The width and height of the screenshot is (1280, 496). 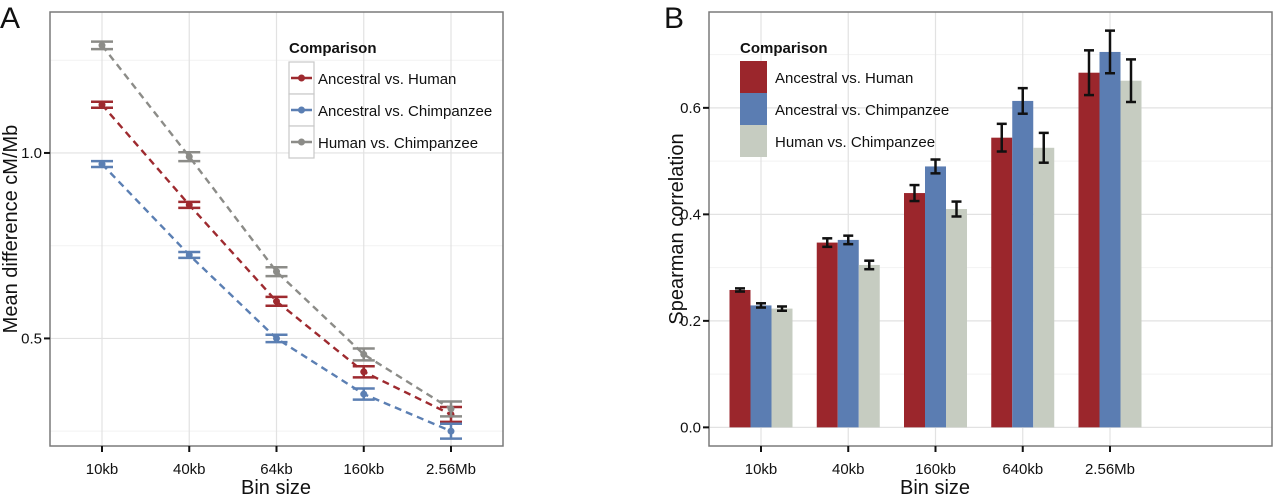 I want to click on y-tick-label: 0.2, so click(x=690, y=321).